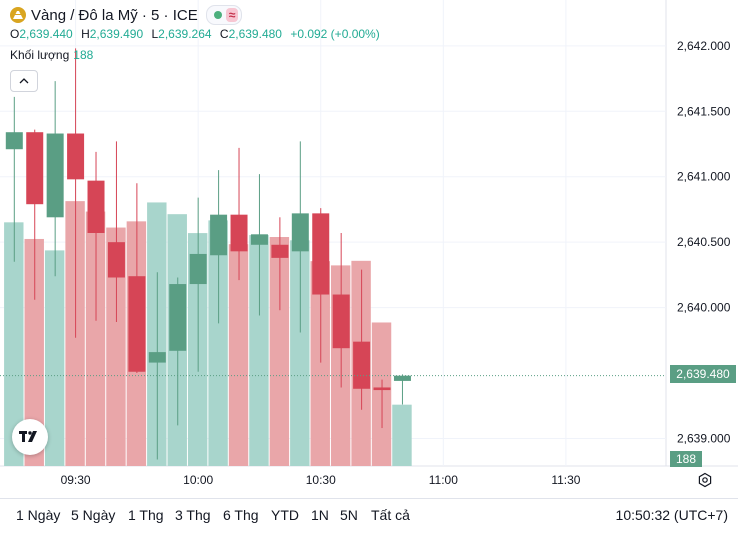  I want to click on range-all-button: Tất cả, so click(390, 515).